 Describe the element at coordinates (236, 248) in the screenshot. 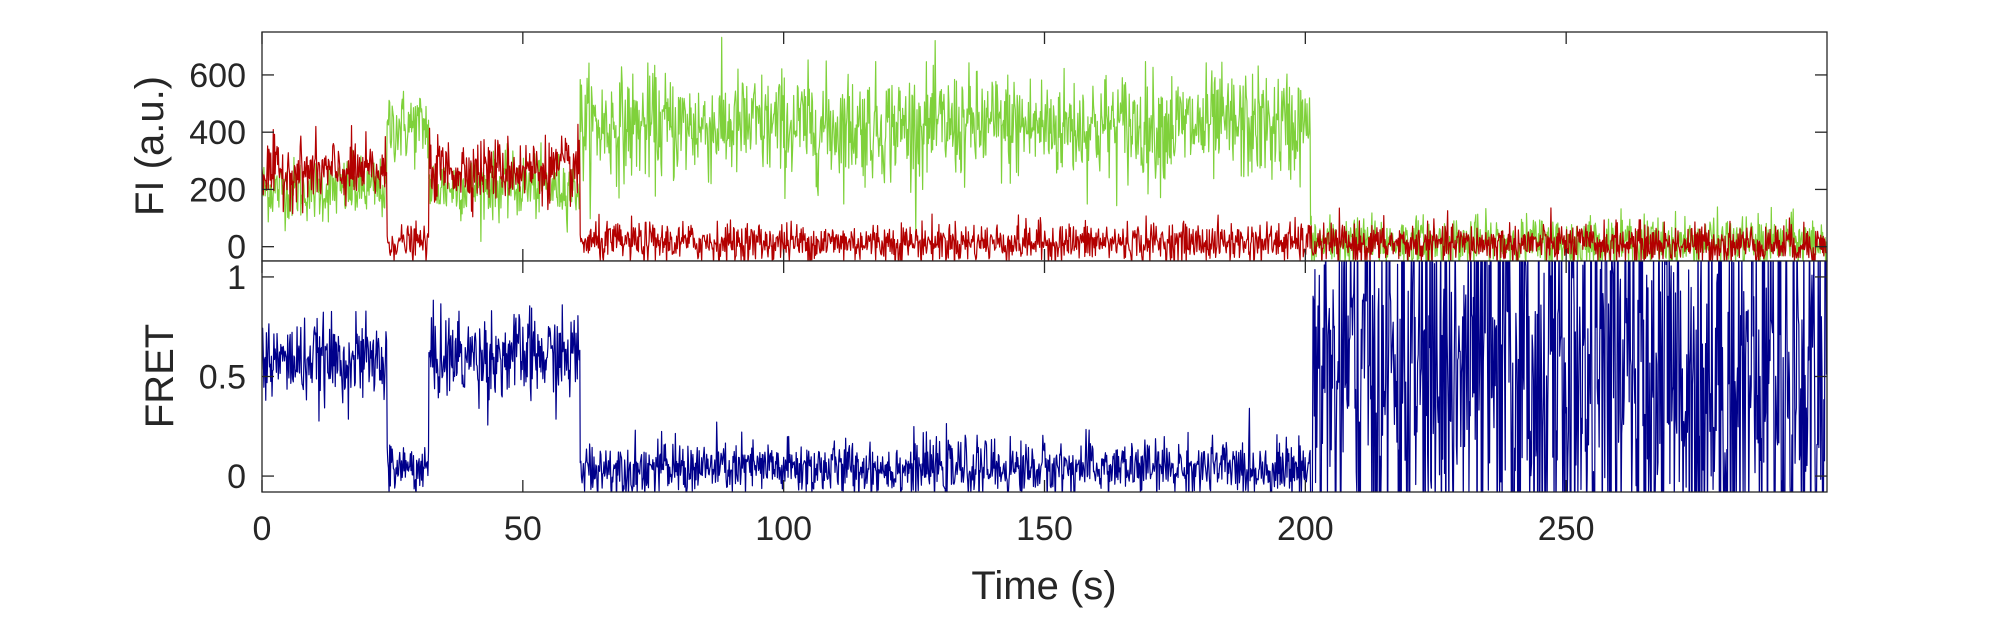

I see `intensity-y-tick-label: 0` at that location.